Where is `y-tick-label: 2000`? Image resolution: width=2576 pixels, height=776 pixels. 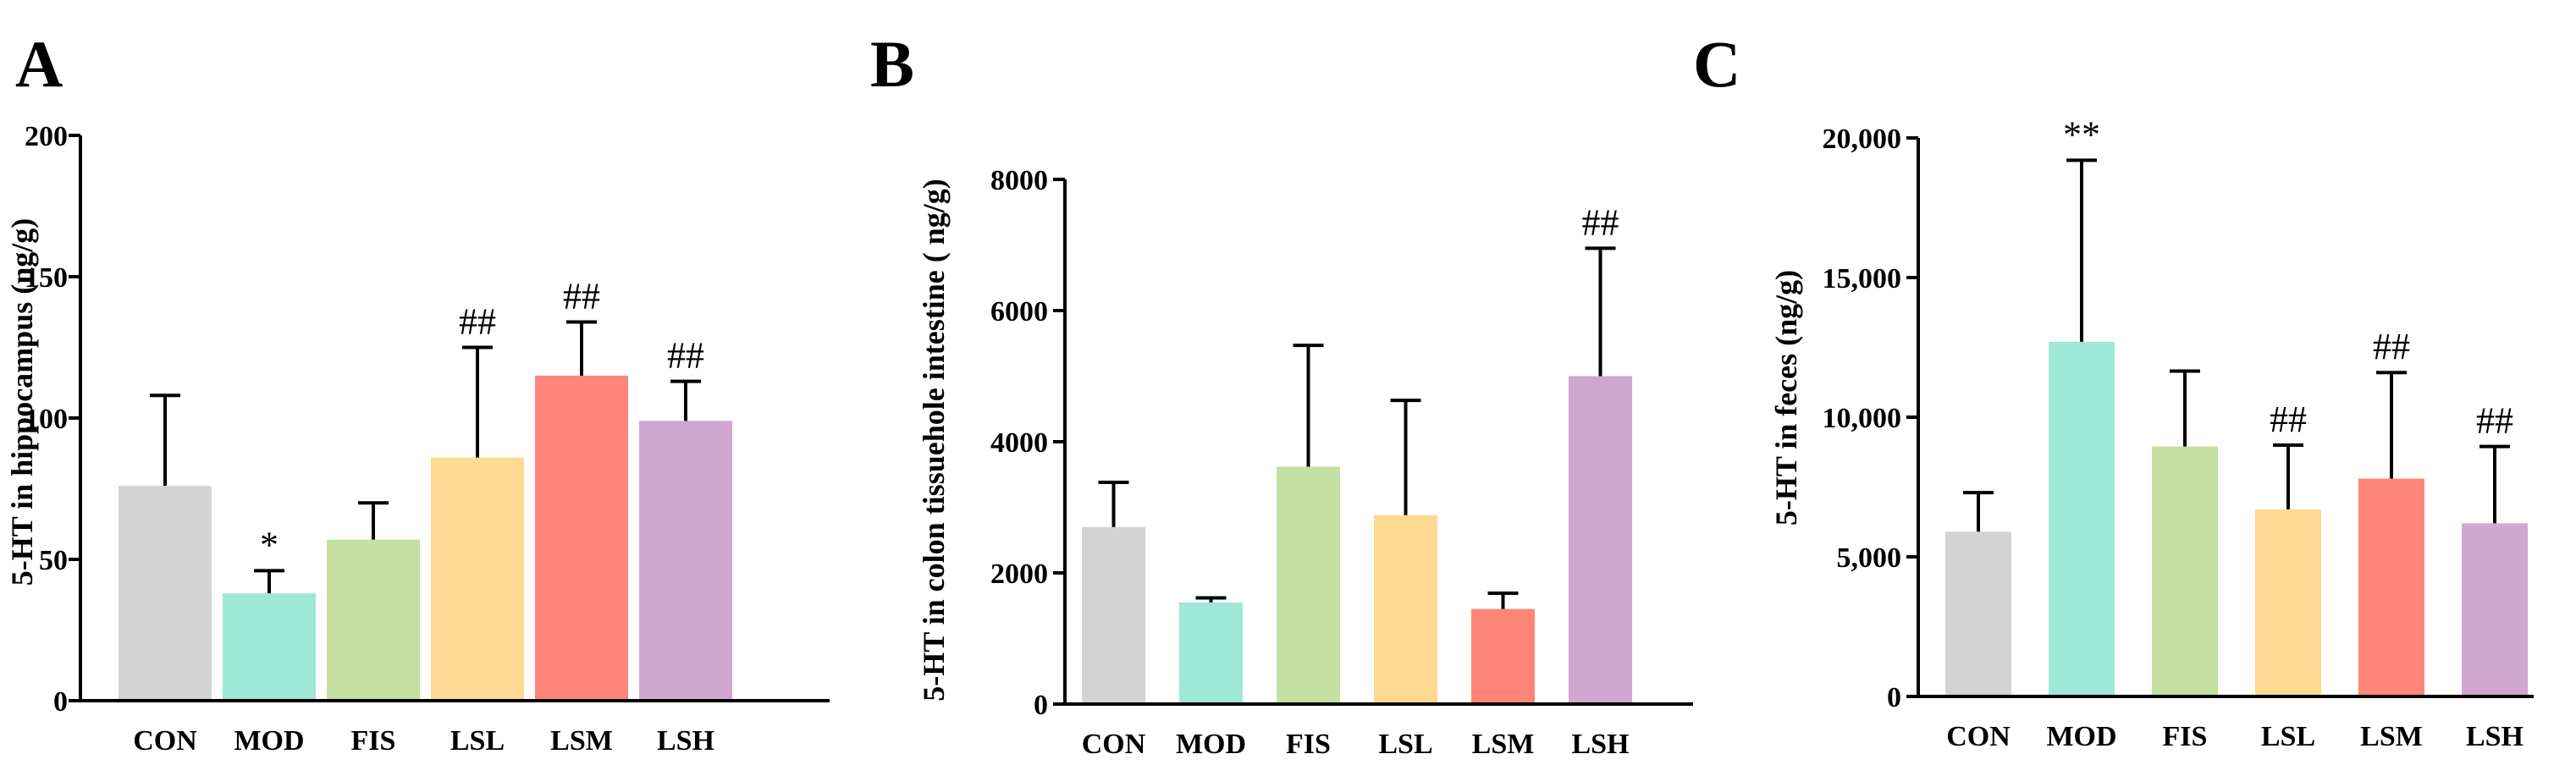 y-tick-label: 2000 is located at coordinates (1019, 574).